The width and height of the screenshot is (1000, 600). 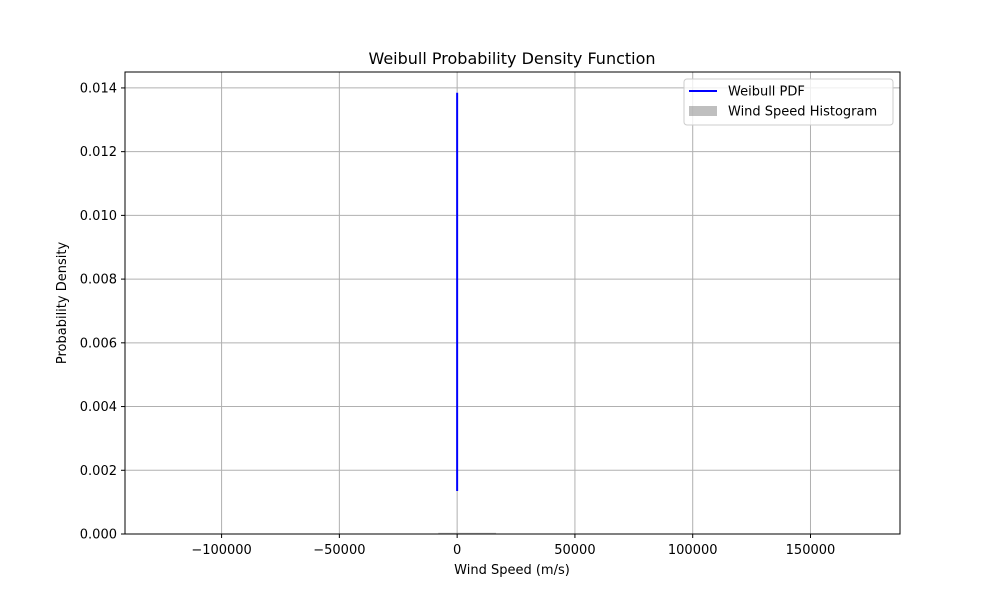 I want to click on x-axis-label: Wind Speed (m/s), so click(x=512, y=570).